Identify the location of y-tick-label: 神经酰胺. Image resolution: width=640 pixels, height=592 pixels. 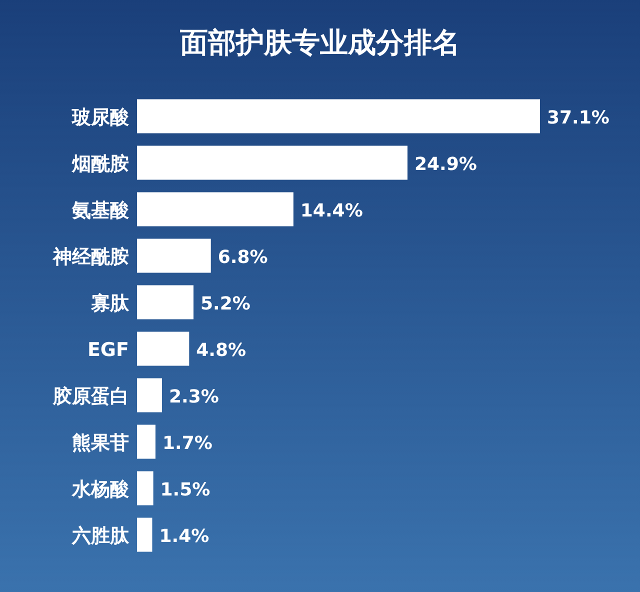
(90, 257).